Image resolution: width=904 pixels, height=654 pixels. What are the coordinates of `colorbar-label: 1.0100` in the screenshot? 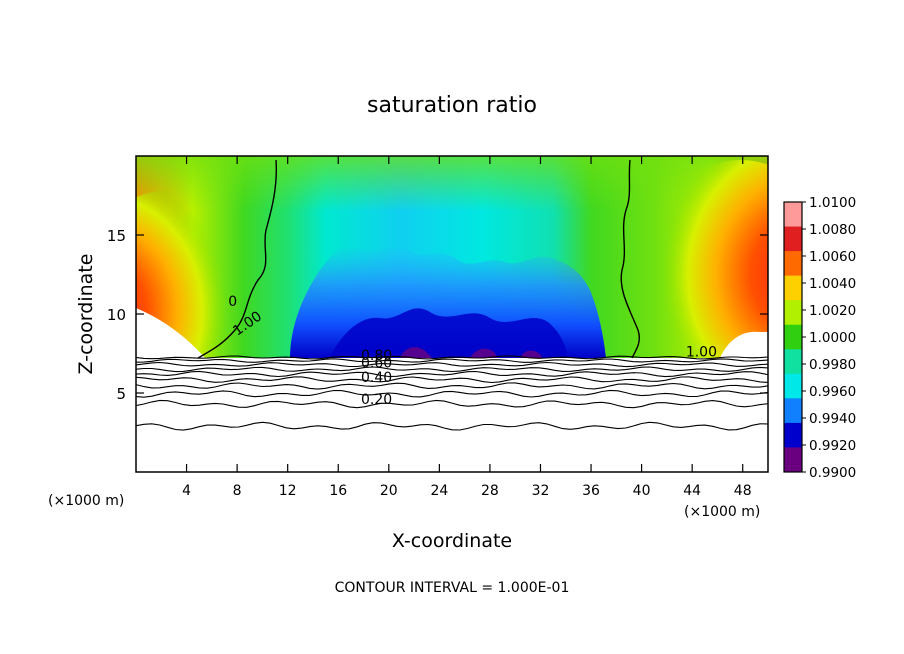 It's located at (832, 203).